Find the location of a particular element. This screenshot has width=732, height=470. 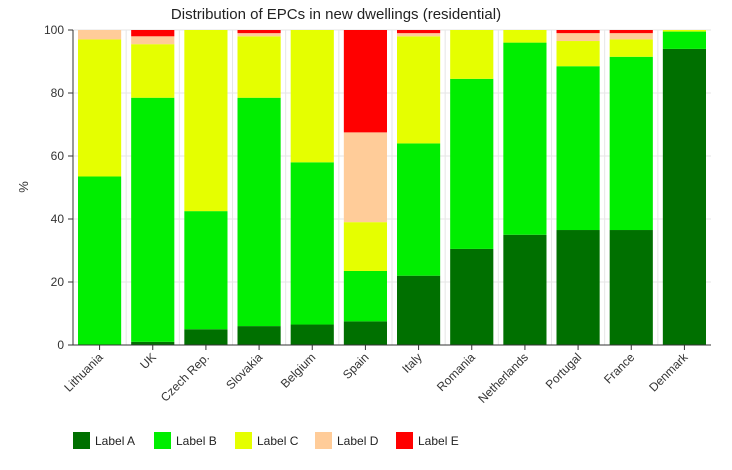

y-tick-label: 0 is located at coordinates (60, 345).